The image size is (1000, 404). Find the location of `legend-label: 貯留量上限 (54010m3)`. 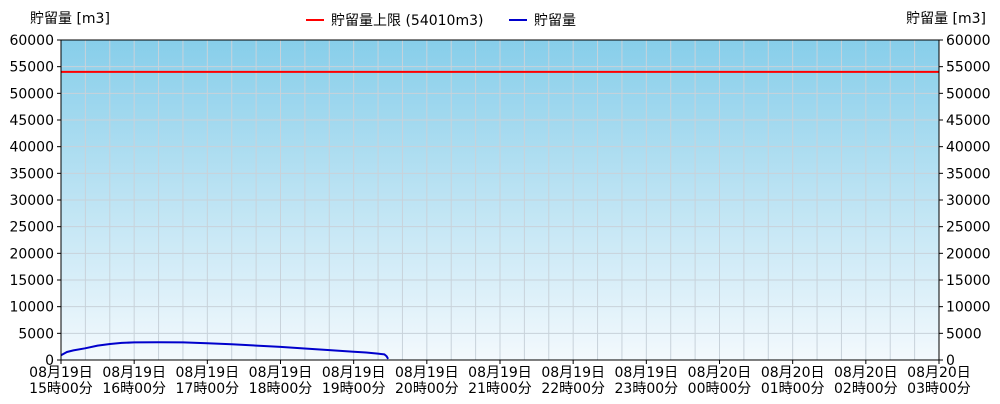

legend-label: 貯留量上限 (54010m3) is located at coordinates (407, 21).